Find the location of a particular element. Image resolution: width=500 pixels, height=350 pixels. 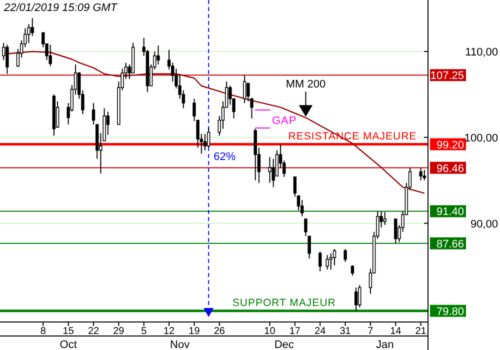

ref-line-label: 79.80 is located at coordinates (450, 312).